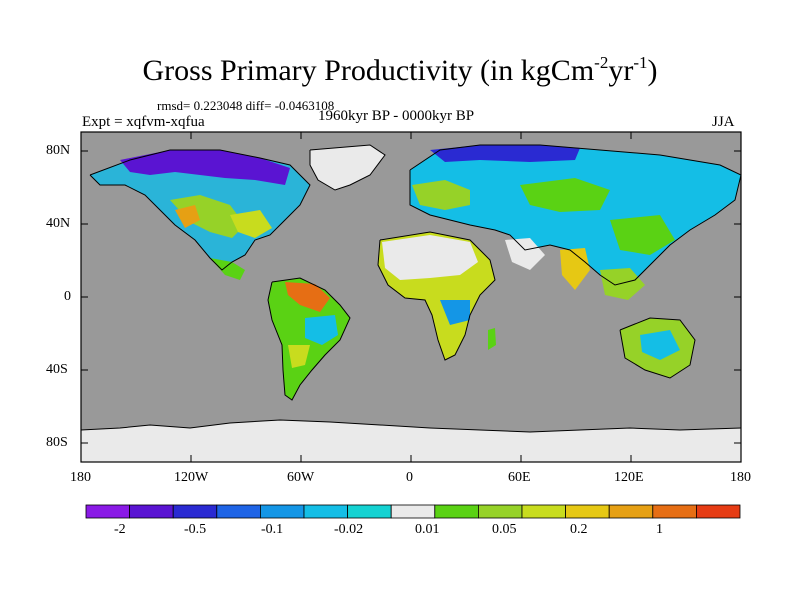  Describe the element at coordinates (492, 339) in the screenshot. I see `madagascar` at that location.